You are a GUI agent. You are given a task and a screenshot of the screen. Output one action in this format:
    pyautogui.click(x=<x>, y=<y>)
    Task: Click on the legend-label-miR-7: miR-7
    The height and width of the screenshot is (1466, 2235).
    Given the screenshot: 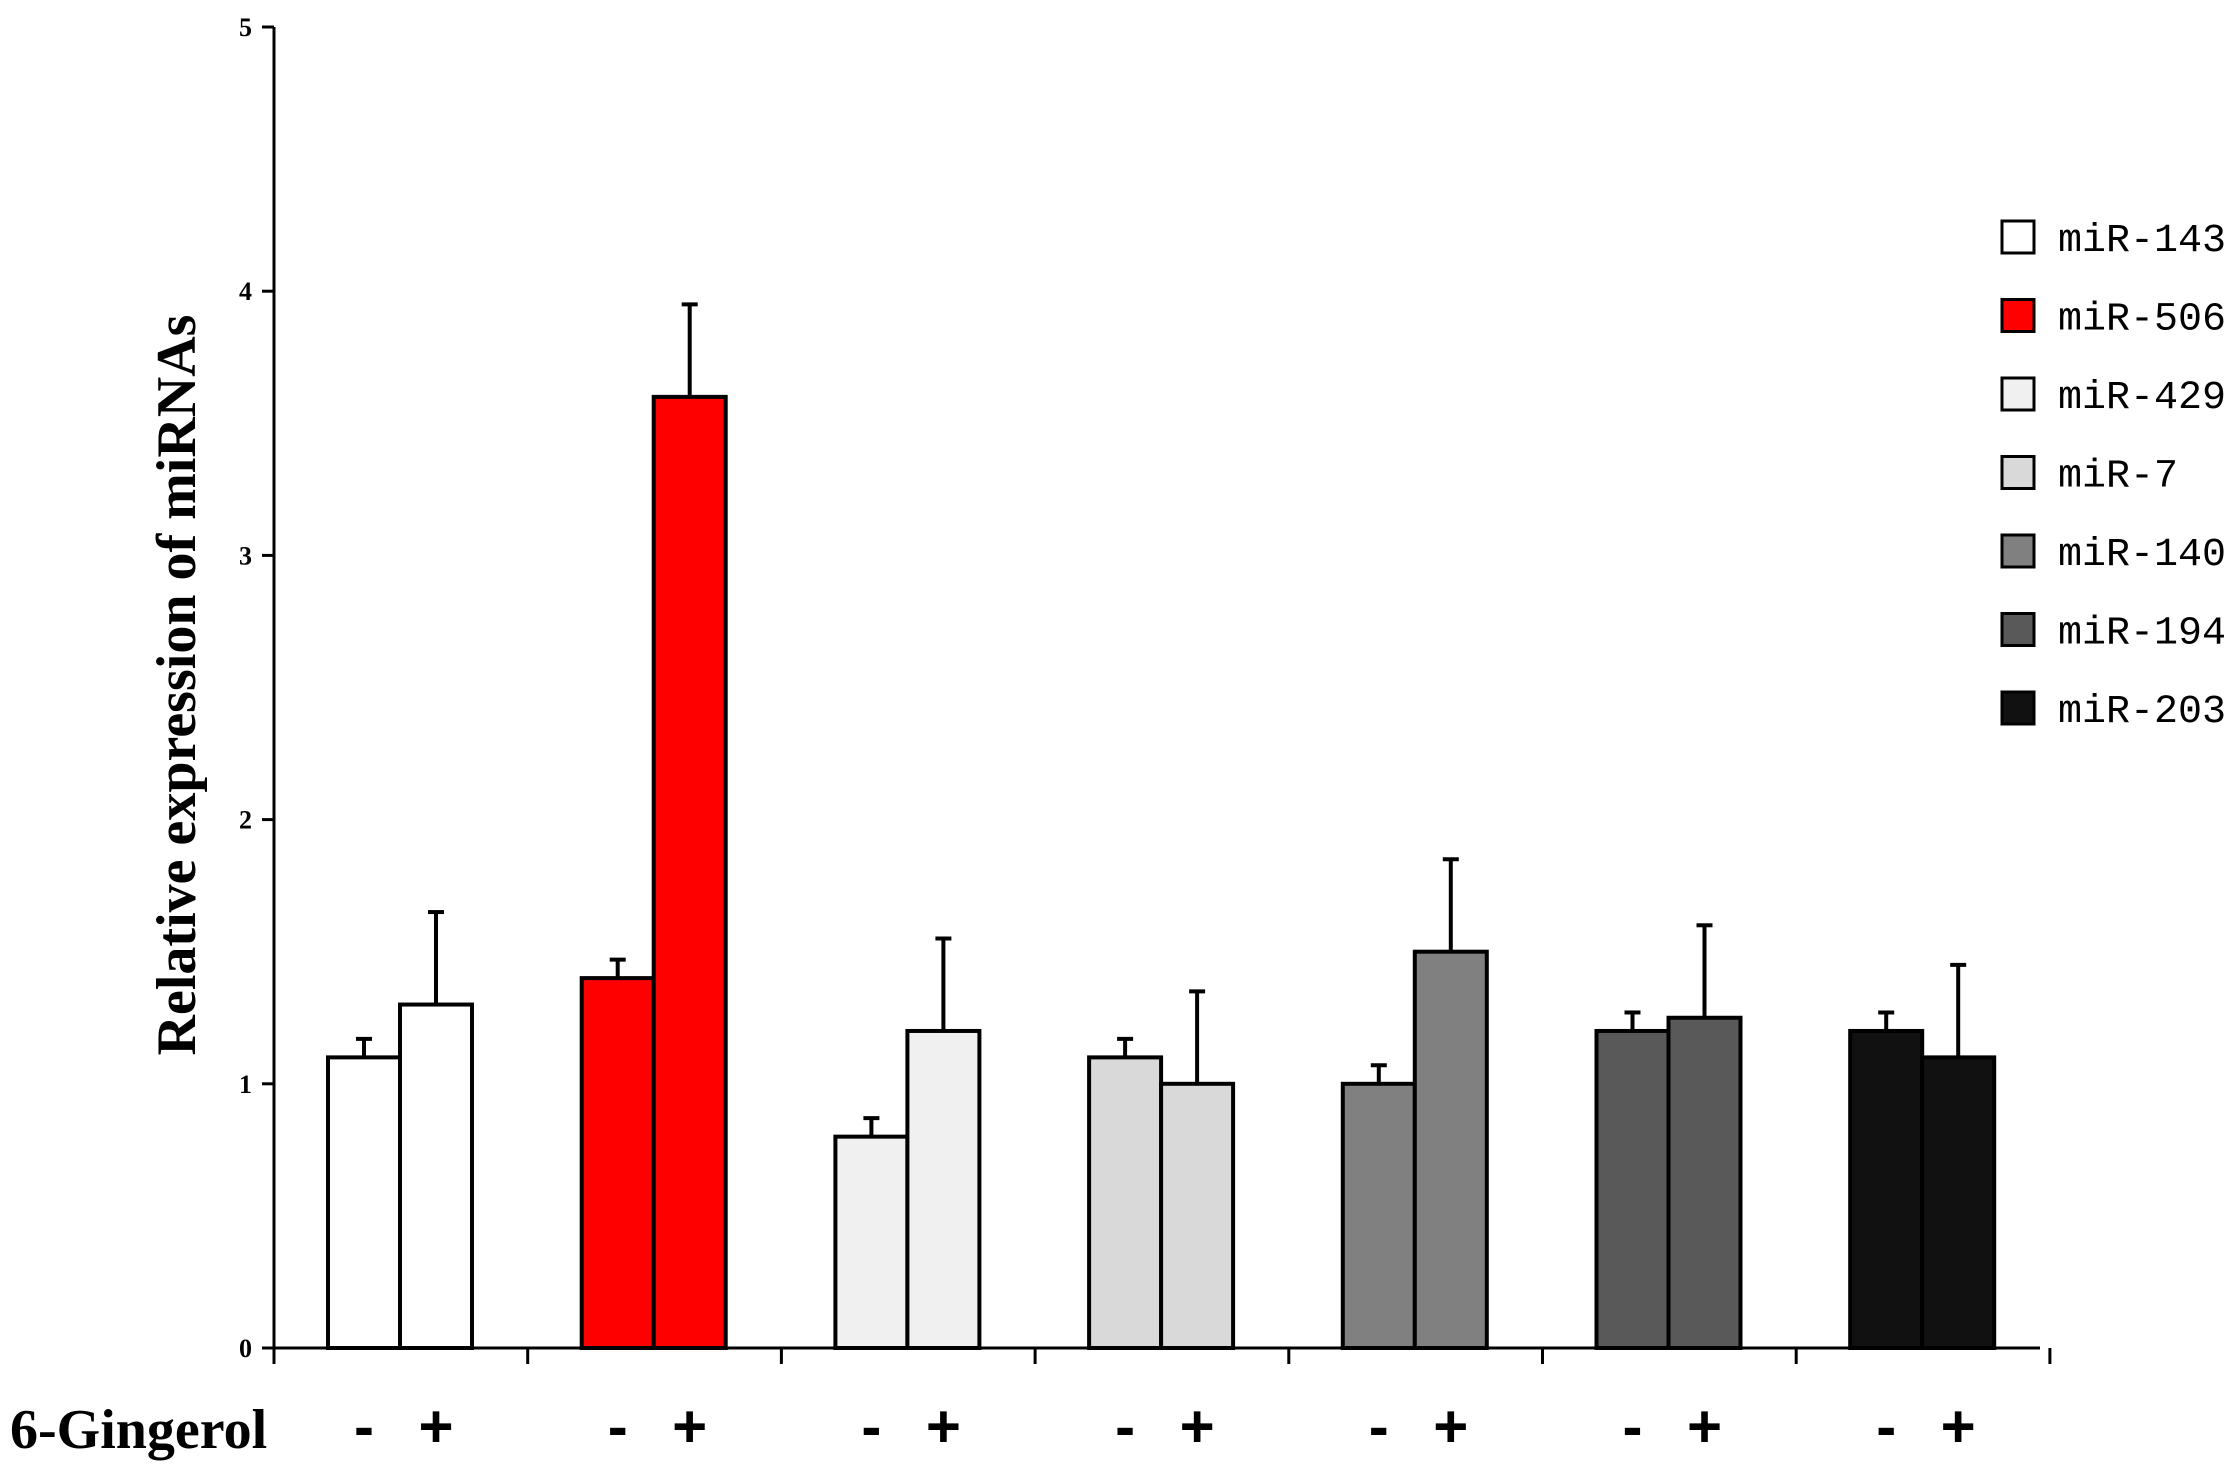 What is the action you would take?
    pyautogui.click(x=2118, y=477)
    